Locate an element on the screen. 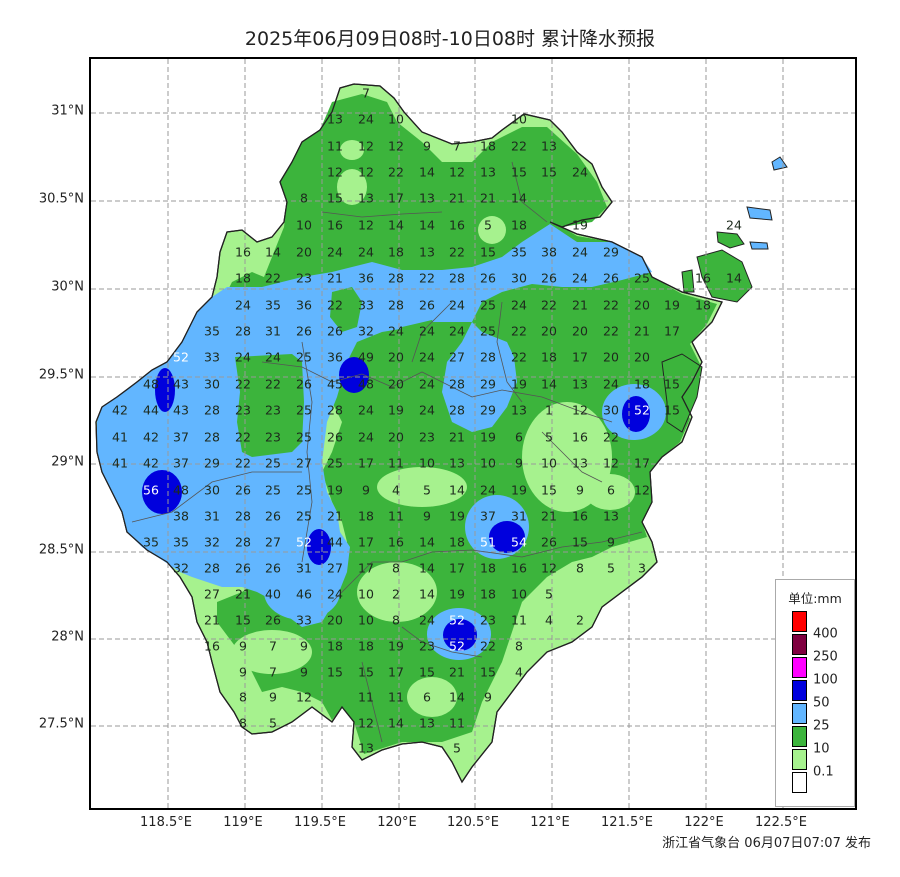 This screenshot has height=877, width=900. station-value: 33 is located at coordinates (304, 620).